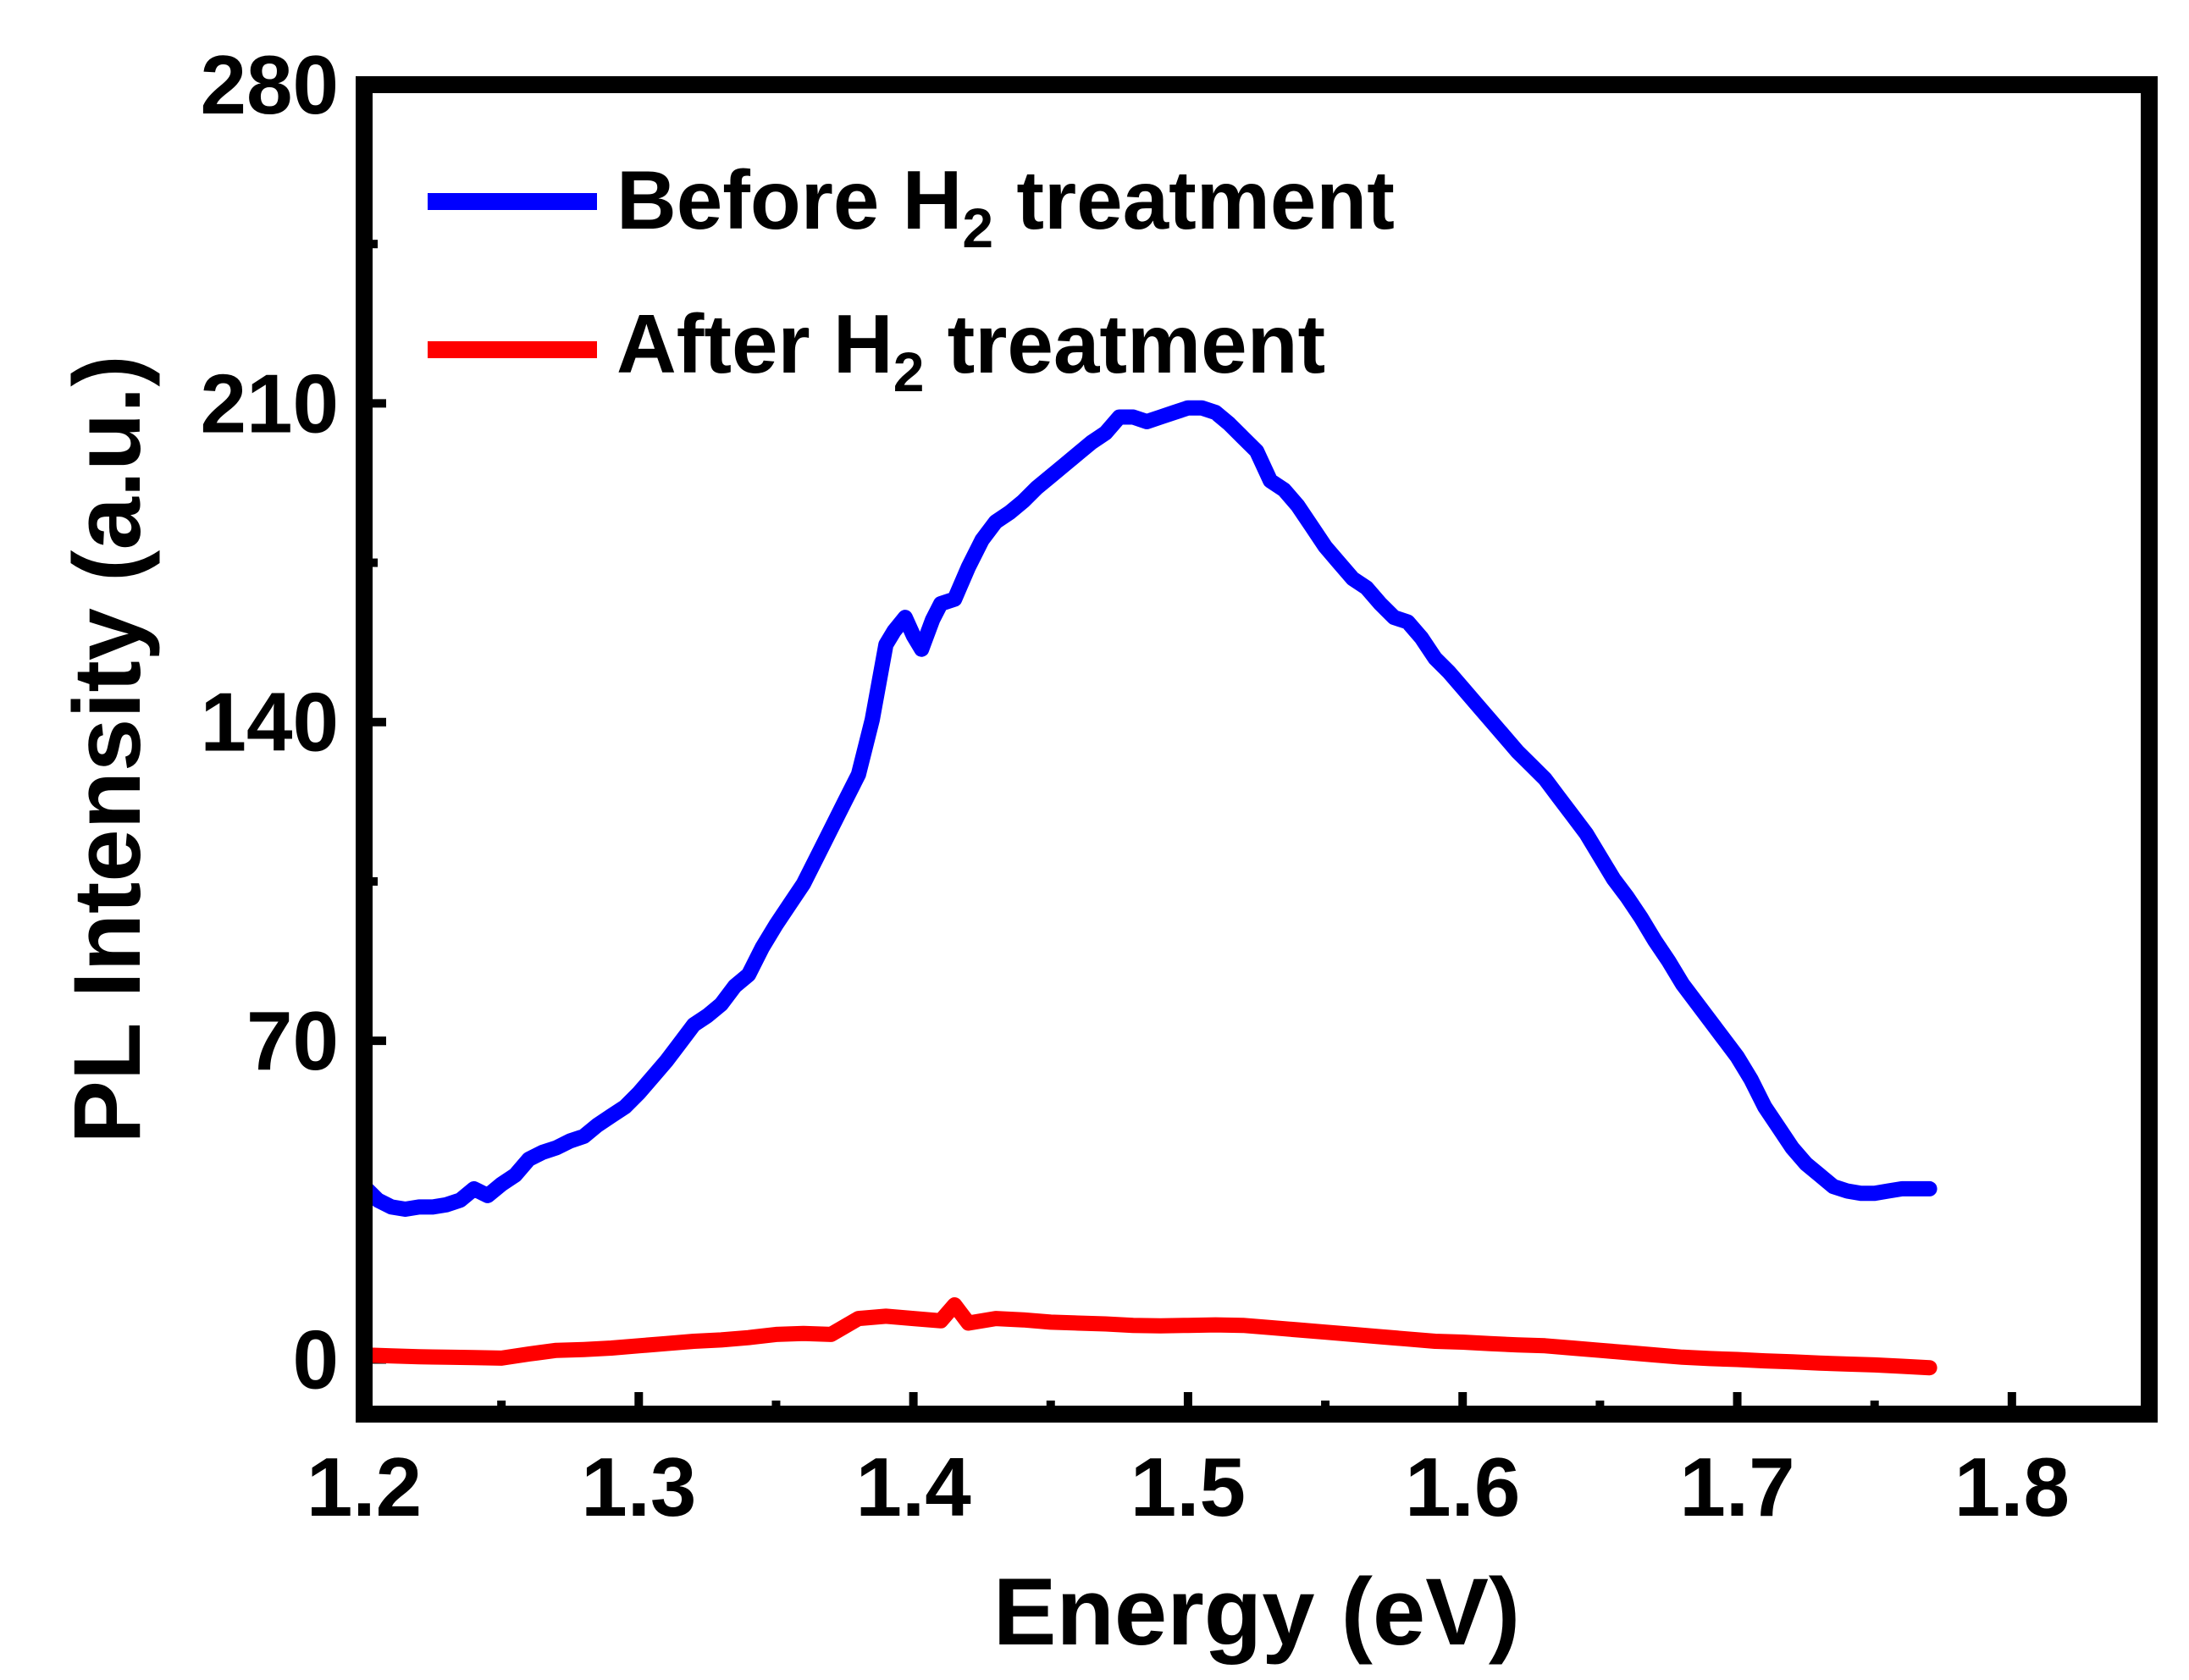 The width and height of the screenshot is (2189, 1680). What do you see at coordinates (912, 1487) in the screenshot?
I see `x-tick-label: 1.4` at bounding box center [912, 1487].